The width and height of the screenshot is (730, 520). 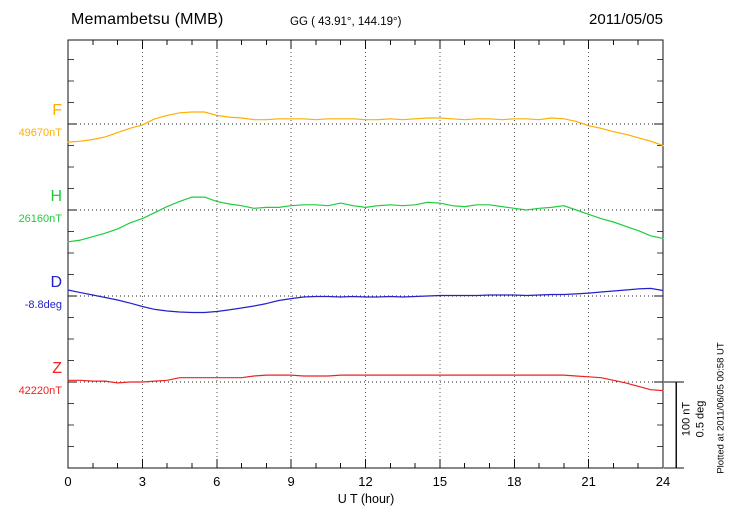 What do you see at coordinates (147, 19) in the screenshot?
I see `station-title: Memambetsu (MMB)` at bounding box center [147, 19].